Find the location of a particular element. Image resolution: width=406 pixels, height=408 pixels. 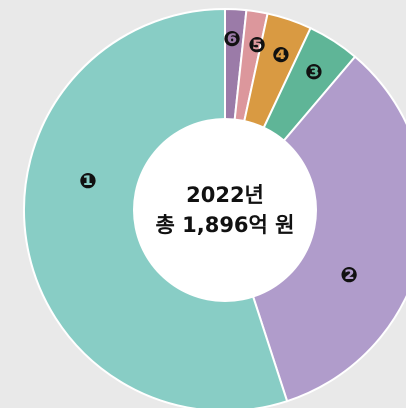

slice-label: ❺ is located at coordinates (257, 45).